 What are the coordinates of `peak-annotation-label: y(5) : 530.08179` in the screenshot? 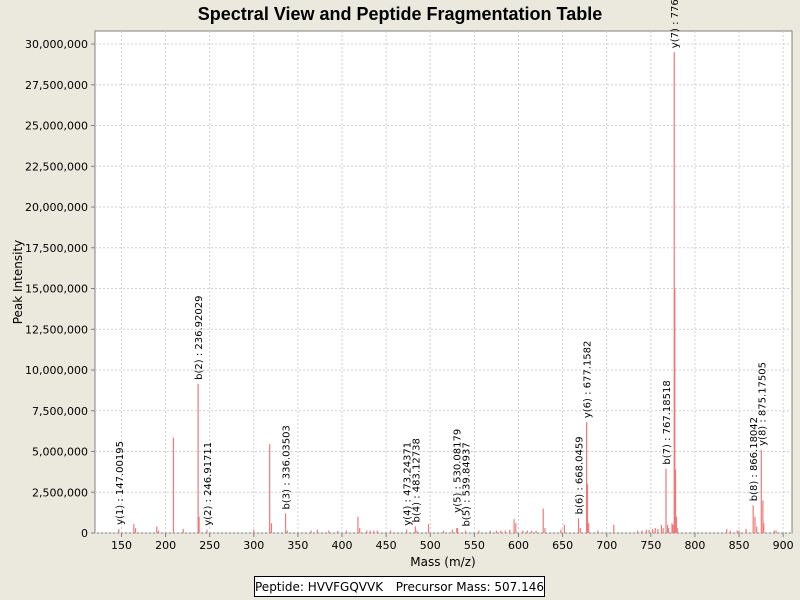 It's located at (458, 471).